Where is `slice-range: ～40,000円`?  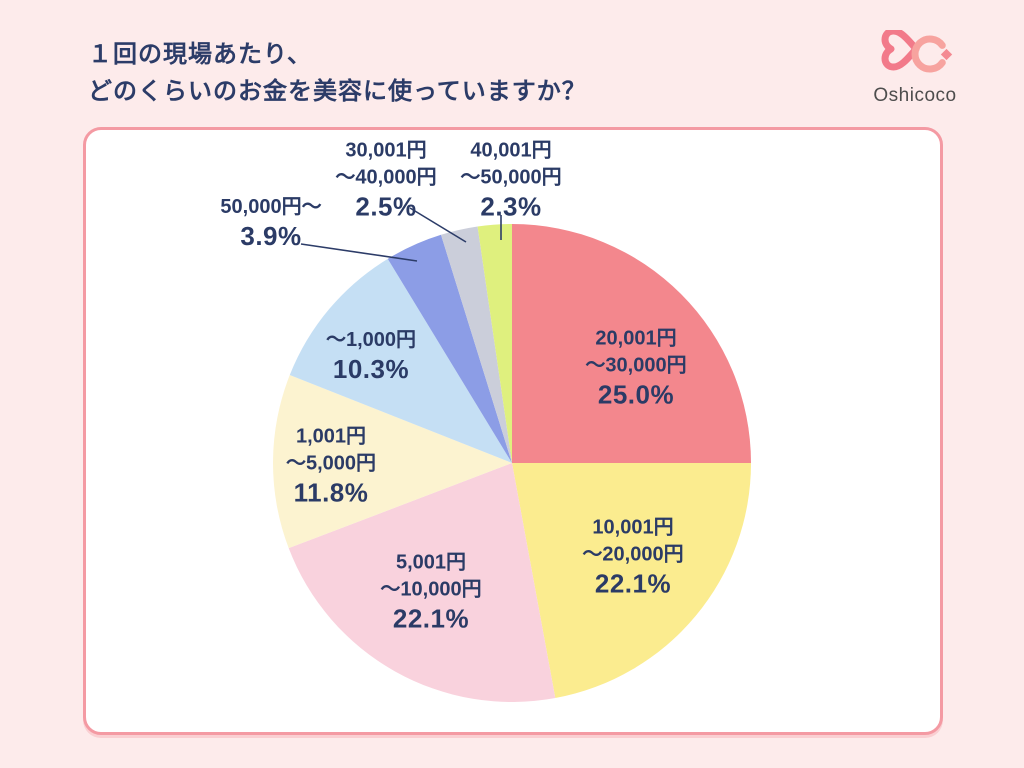 slice-range: ～40,000円 is located at coordinates (386, 177).